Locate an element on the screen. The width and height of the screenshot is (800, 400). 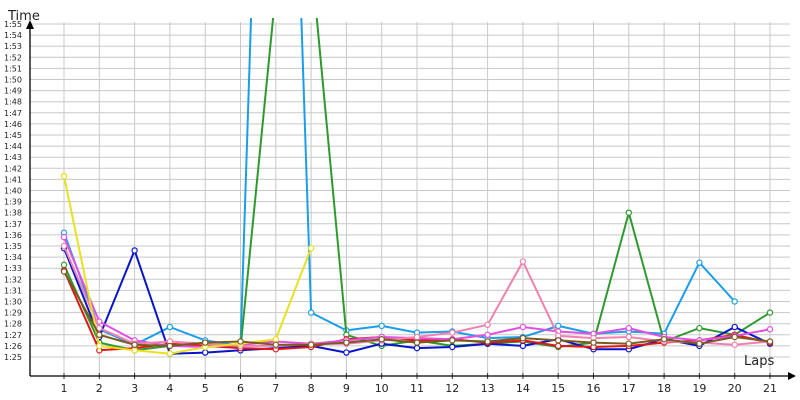
x-tick-label: 19 is located at coordinates (699, 388).